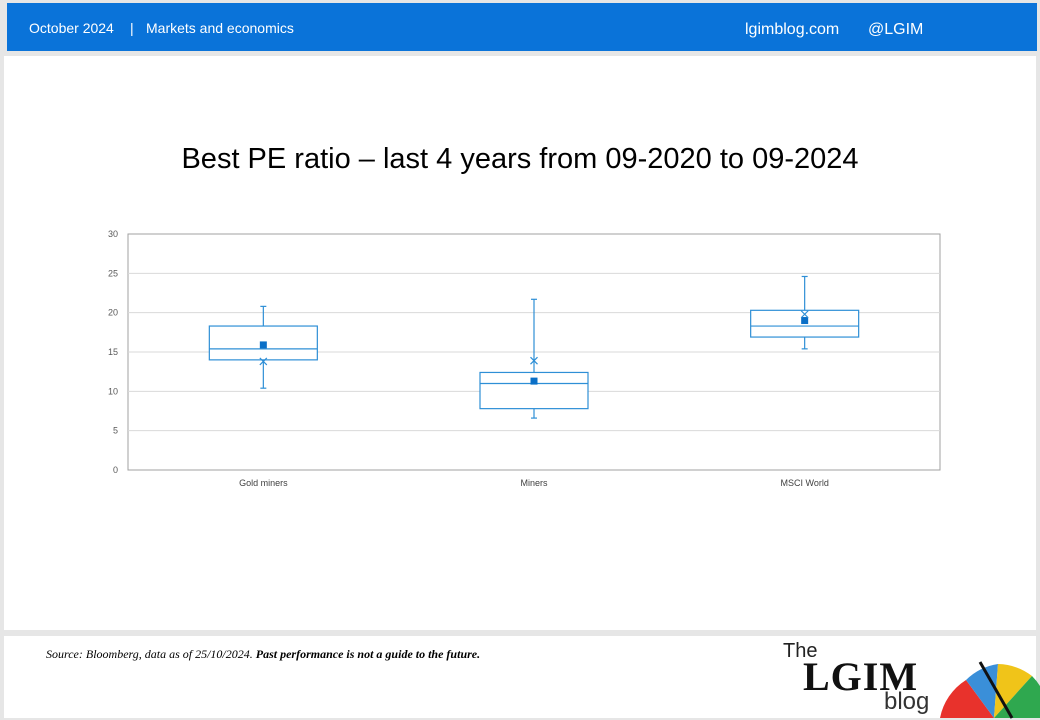  I want to click on header-site-link: lgimblog.com, so click(792, 29).